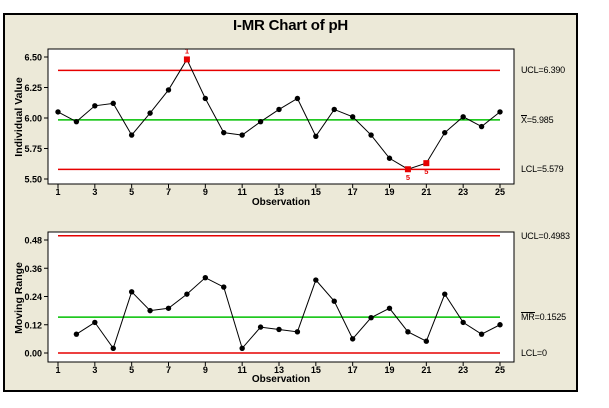 The image size is (609, 408). Describe the element at coordinates (288, 313) in the screenshot. I see `series-line` at that location.